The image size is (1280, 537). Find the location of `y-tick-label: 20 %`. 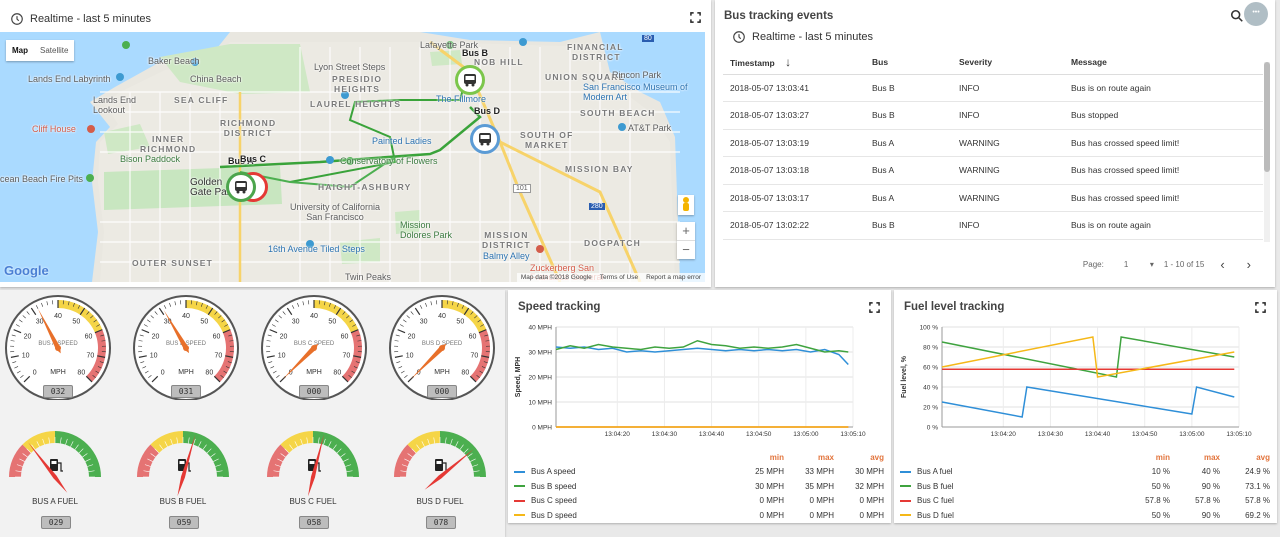

y-tick-label: 20 % is located at coordinates (930, 408).